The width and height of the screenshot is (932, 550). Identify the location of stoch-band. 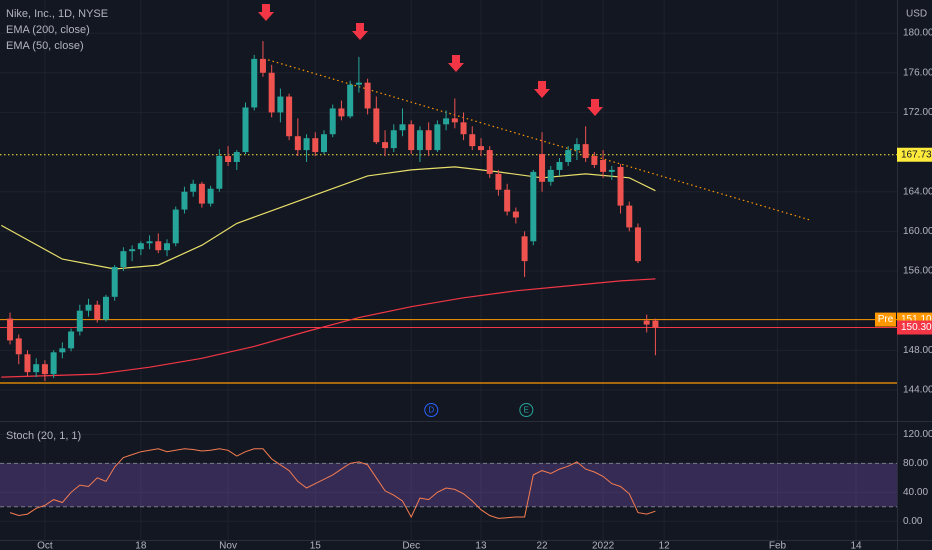
(448, 485).